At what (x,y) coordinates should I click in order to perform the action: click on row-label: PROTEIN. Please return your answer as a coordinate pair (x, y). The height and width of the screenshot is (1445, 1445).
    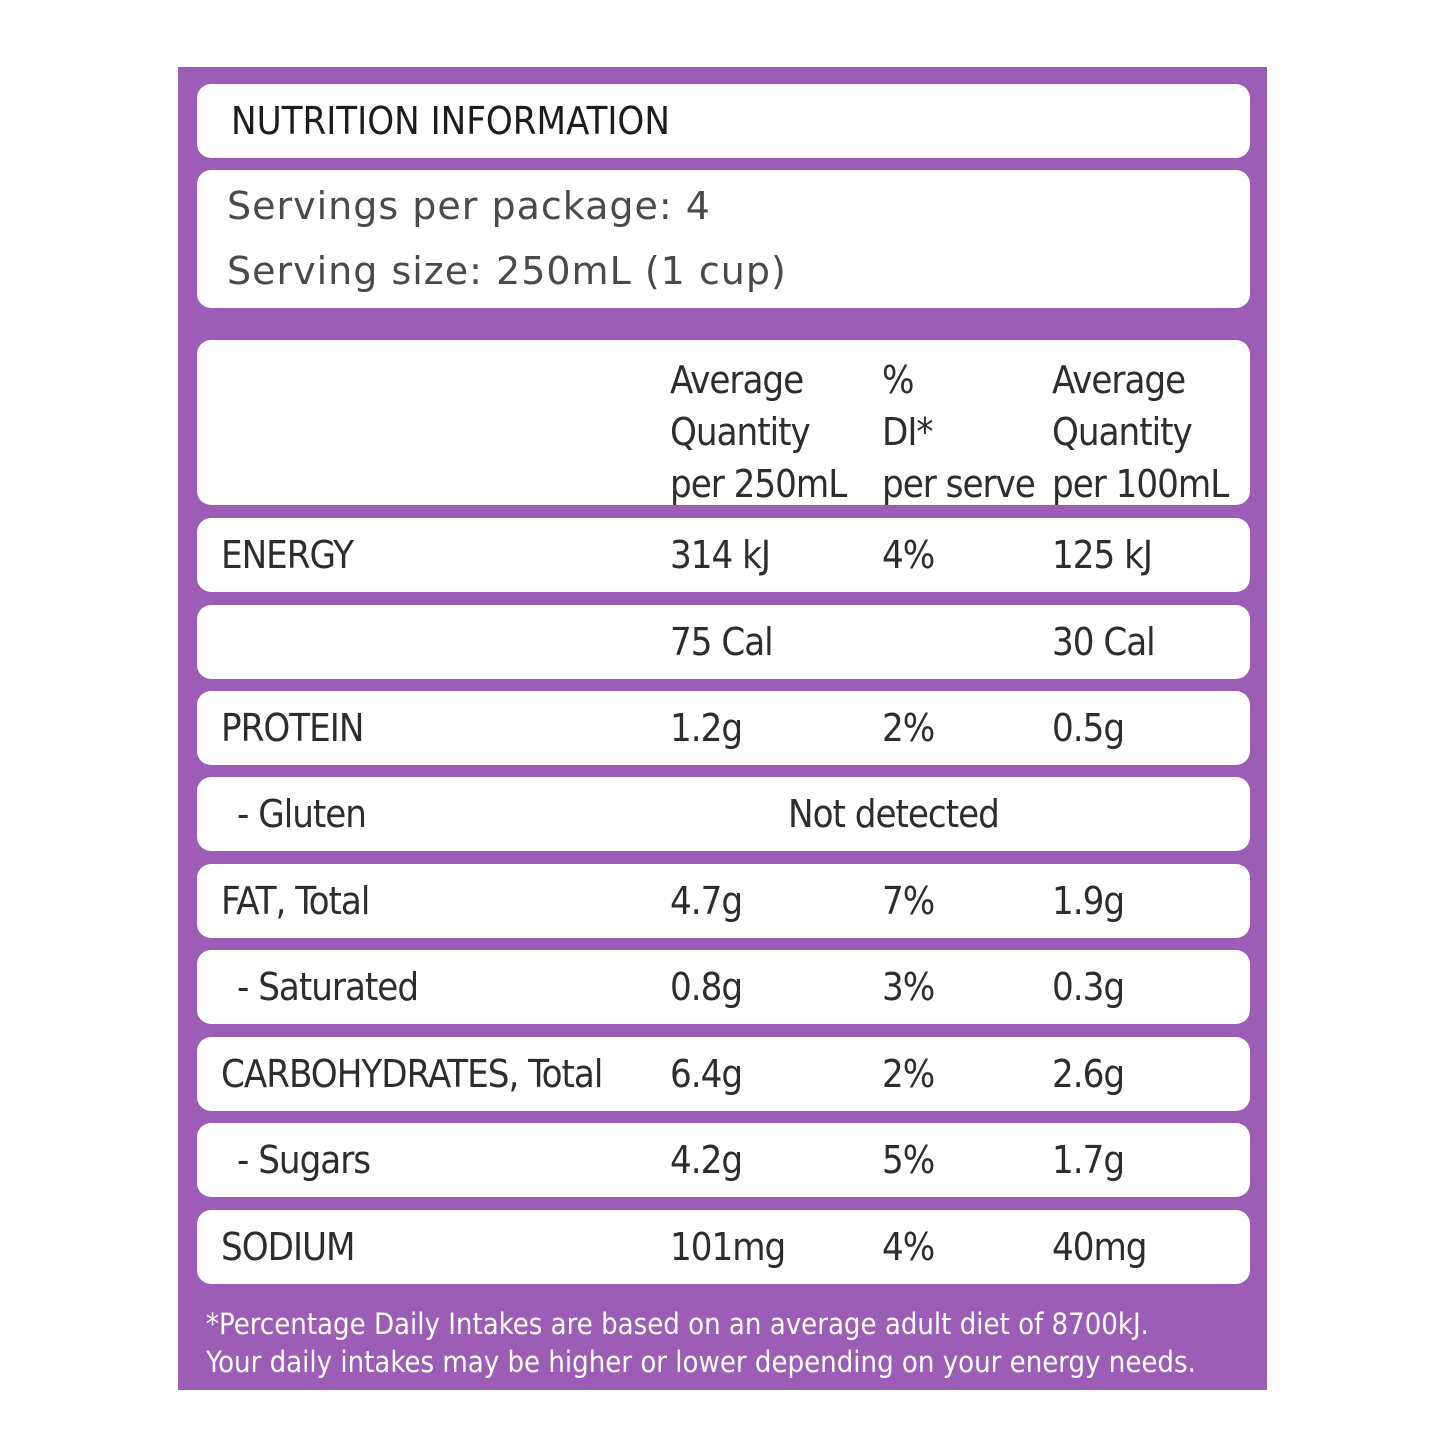
    Looking at the image, I should click on (292, 728).